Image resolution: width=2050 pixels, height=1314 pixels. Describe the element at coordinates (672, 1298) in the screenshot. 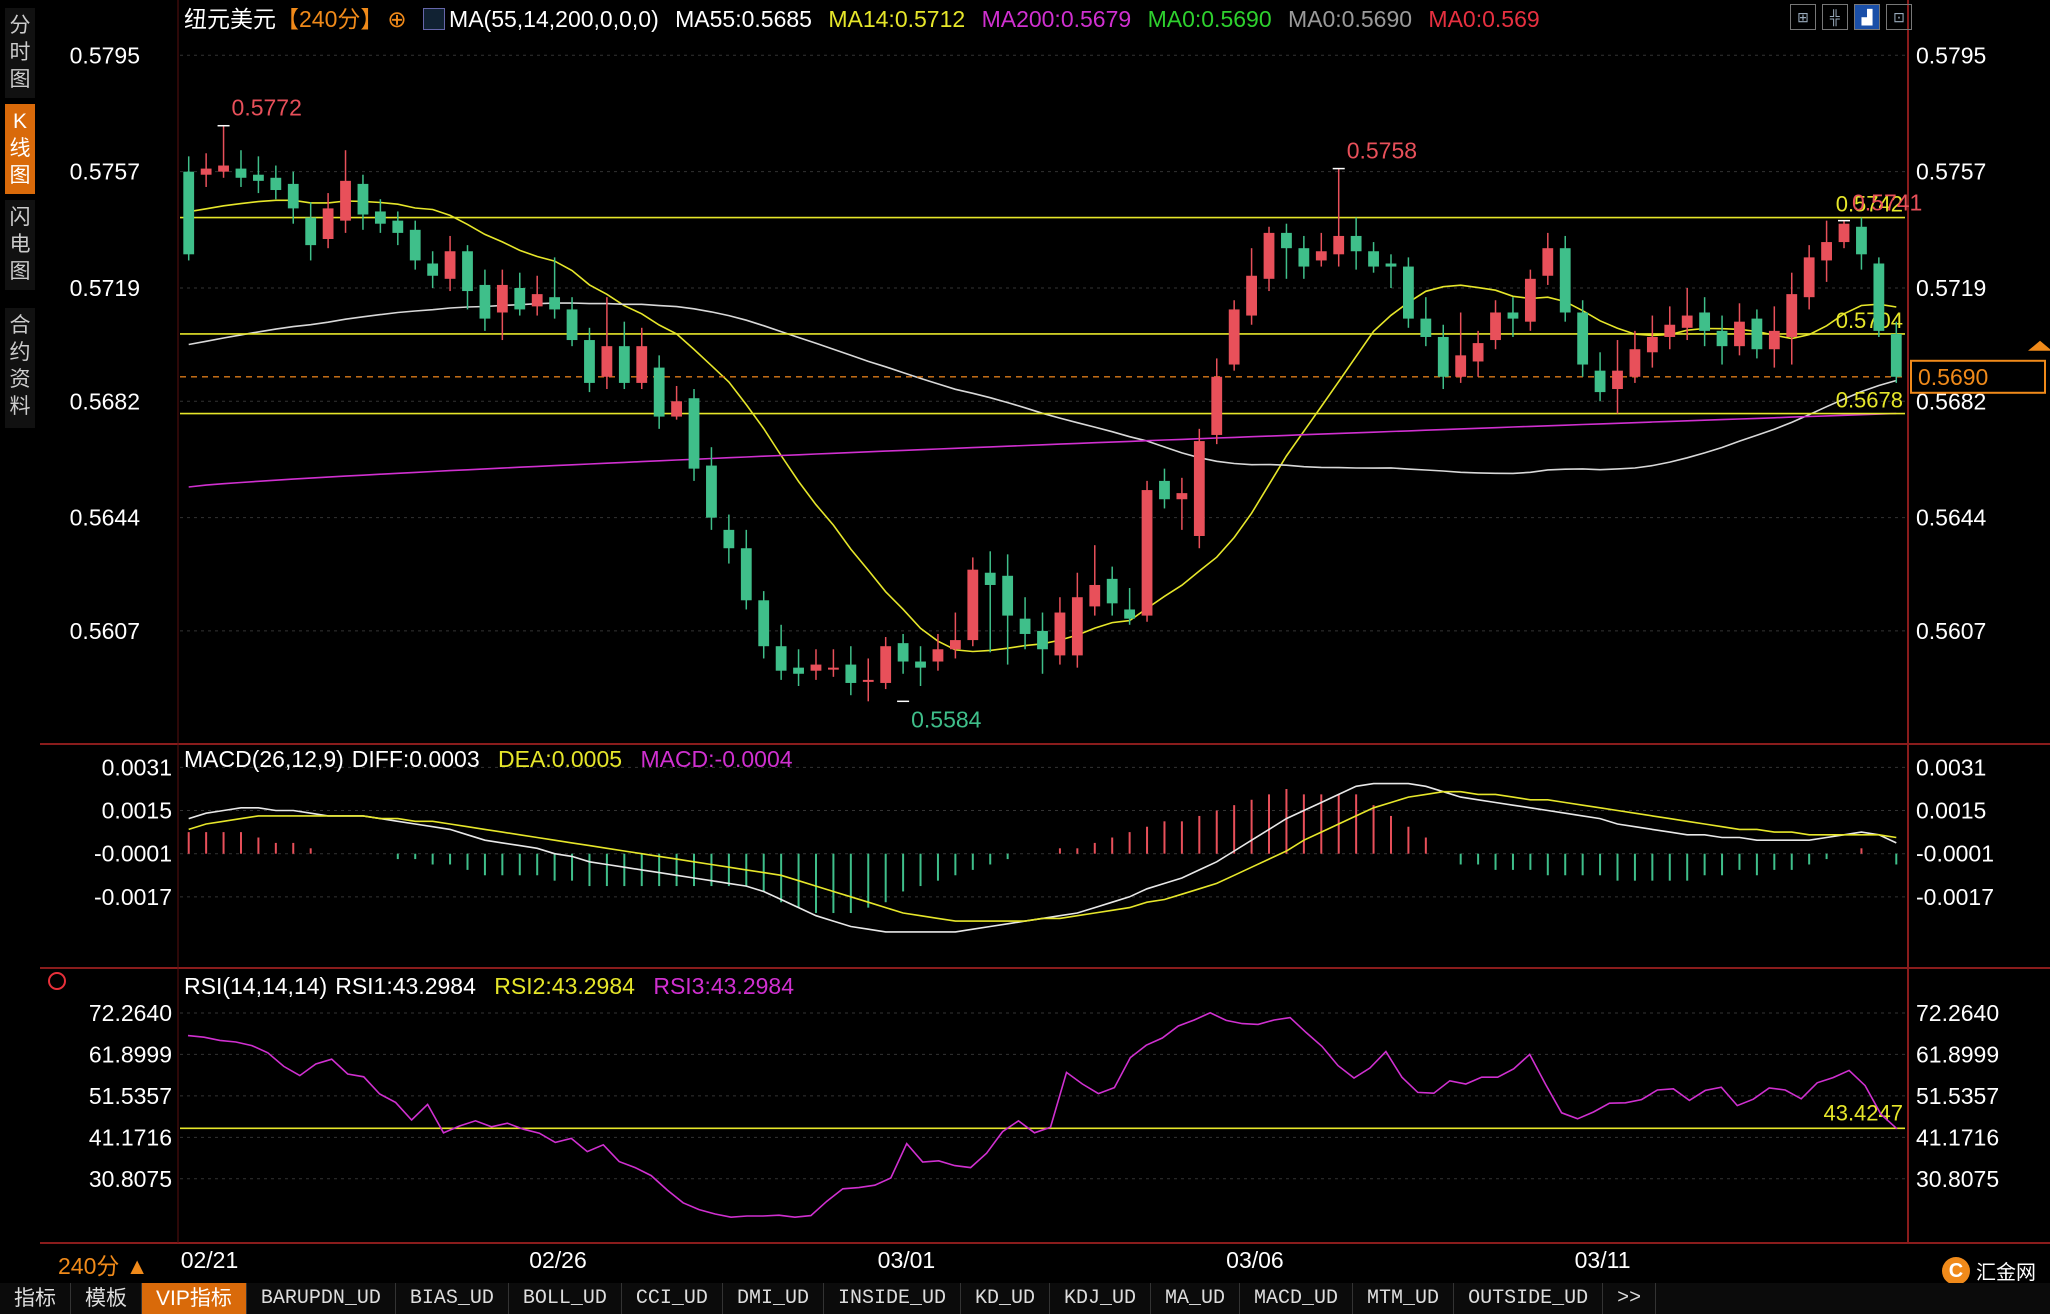

I see `indicator-tab-6: CCI_UD` at that location.